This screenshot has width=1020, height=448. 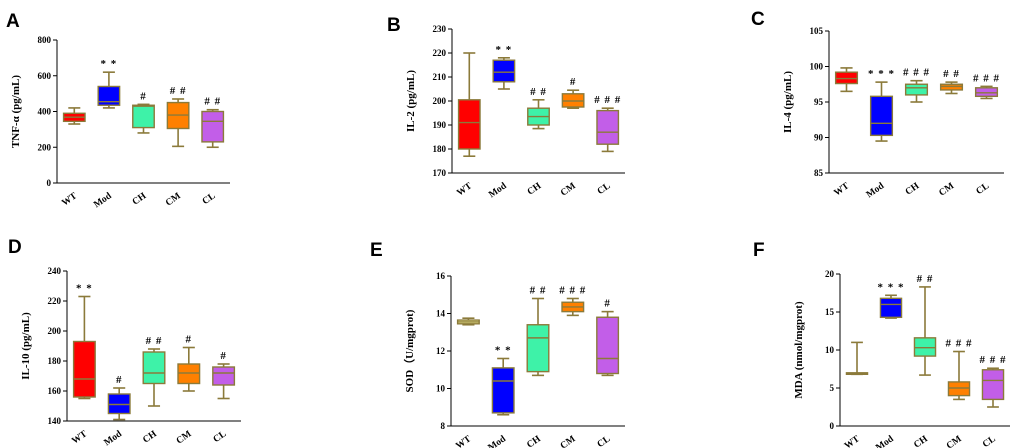 I want to click on panel-letter: F, so click(x=759, y=250).